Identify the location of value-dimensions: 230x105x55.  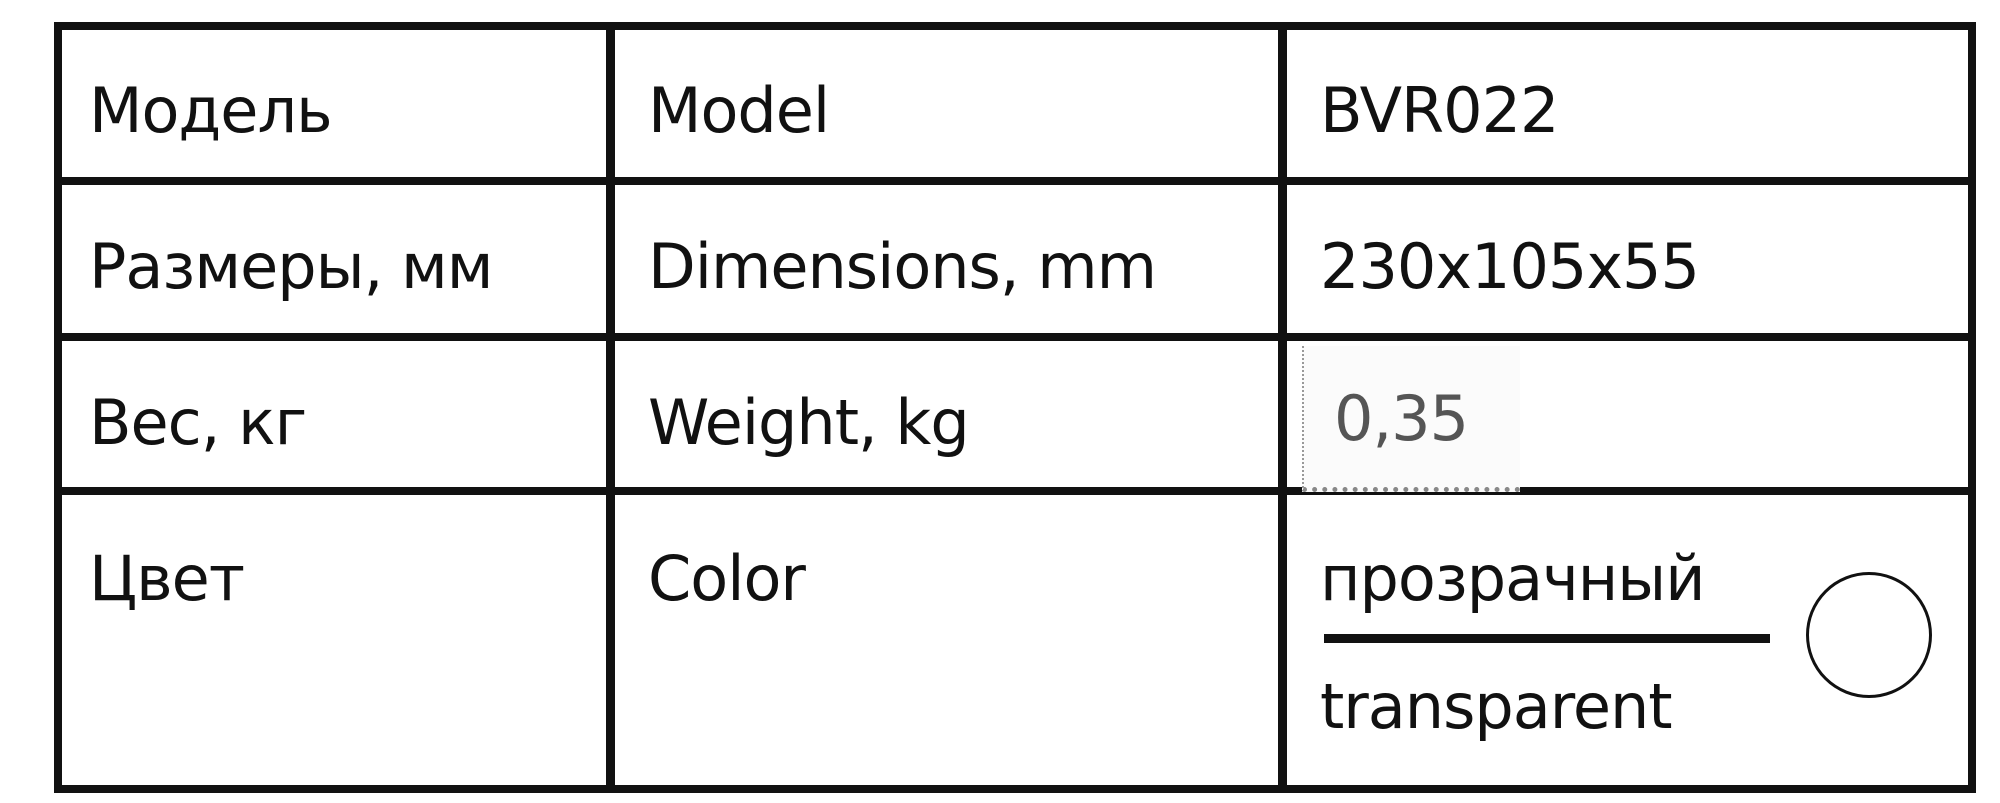
(1510, 266).